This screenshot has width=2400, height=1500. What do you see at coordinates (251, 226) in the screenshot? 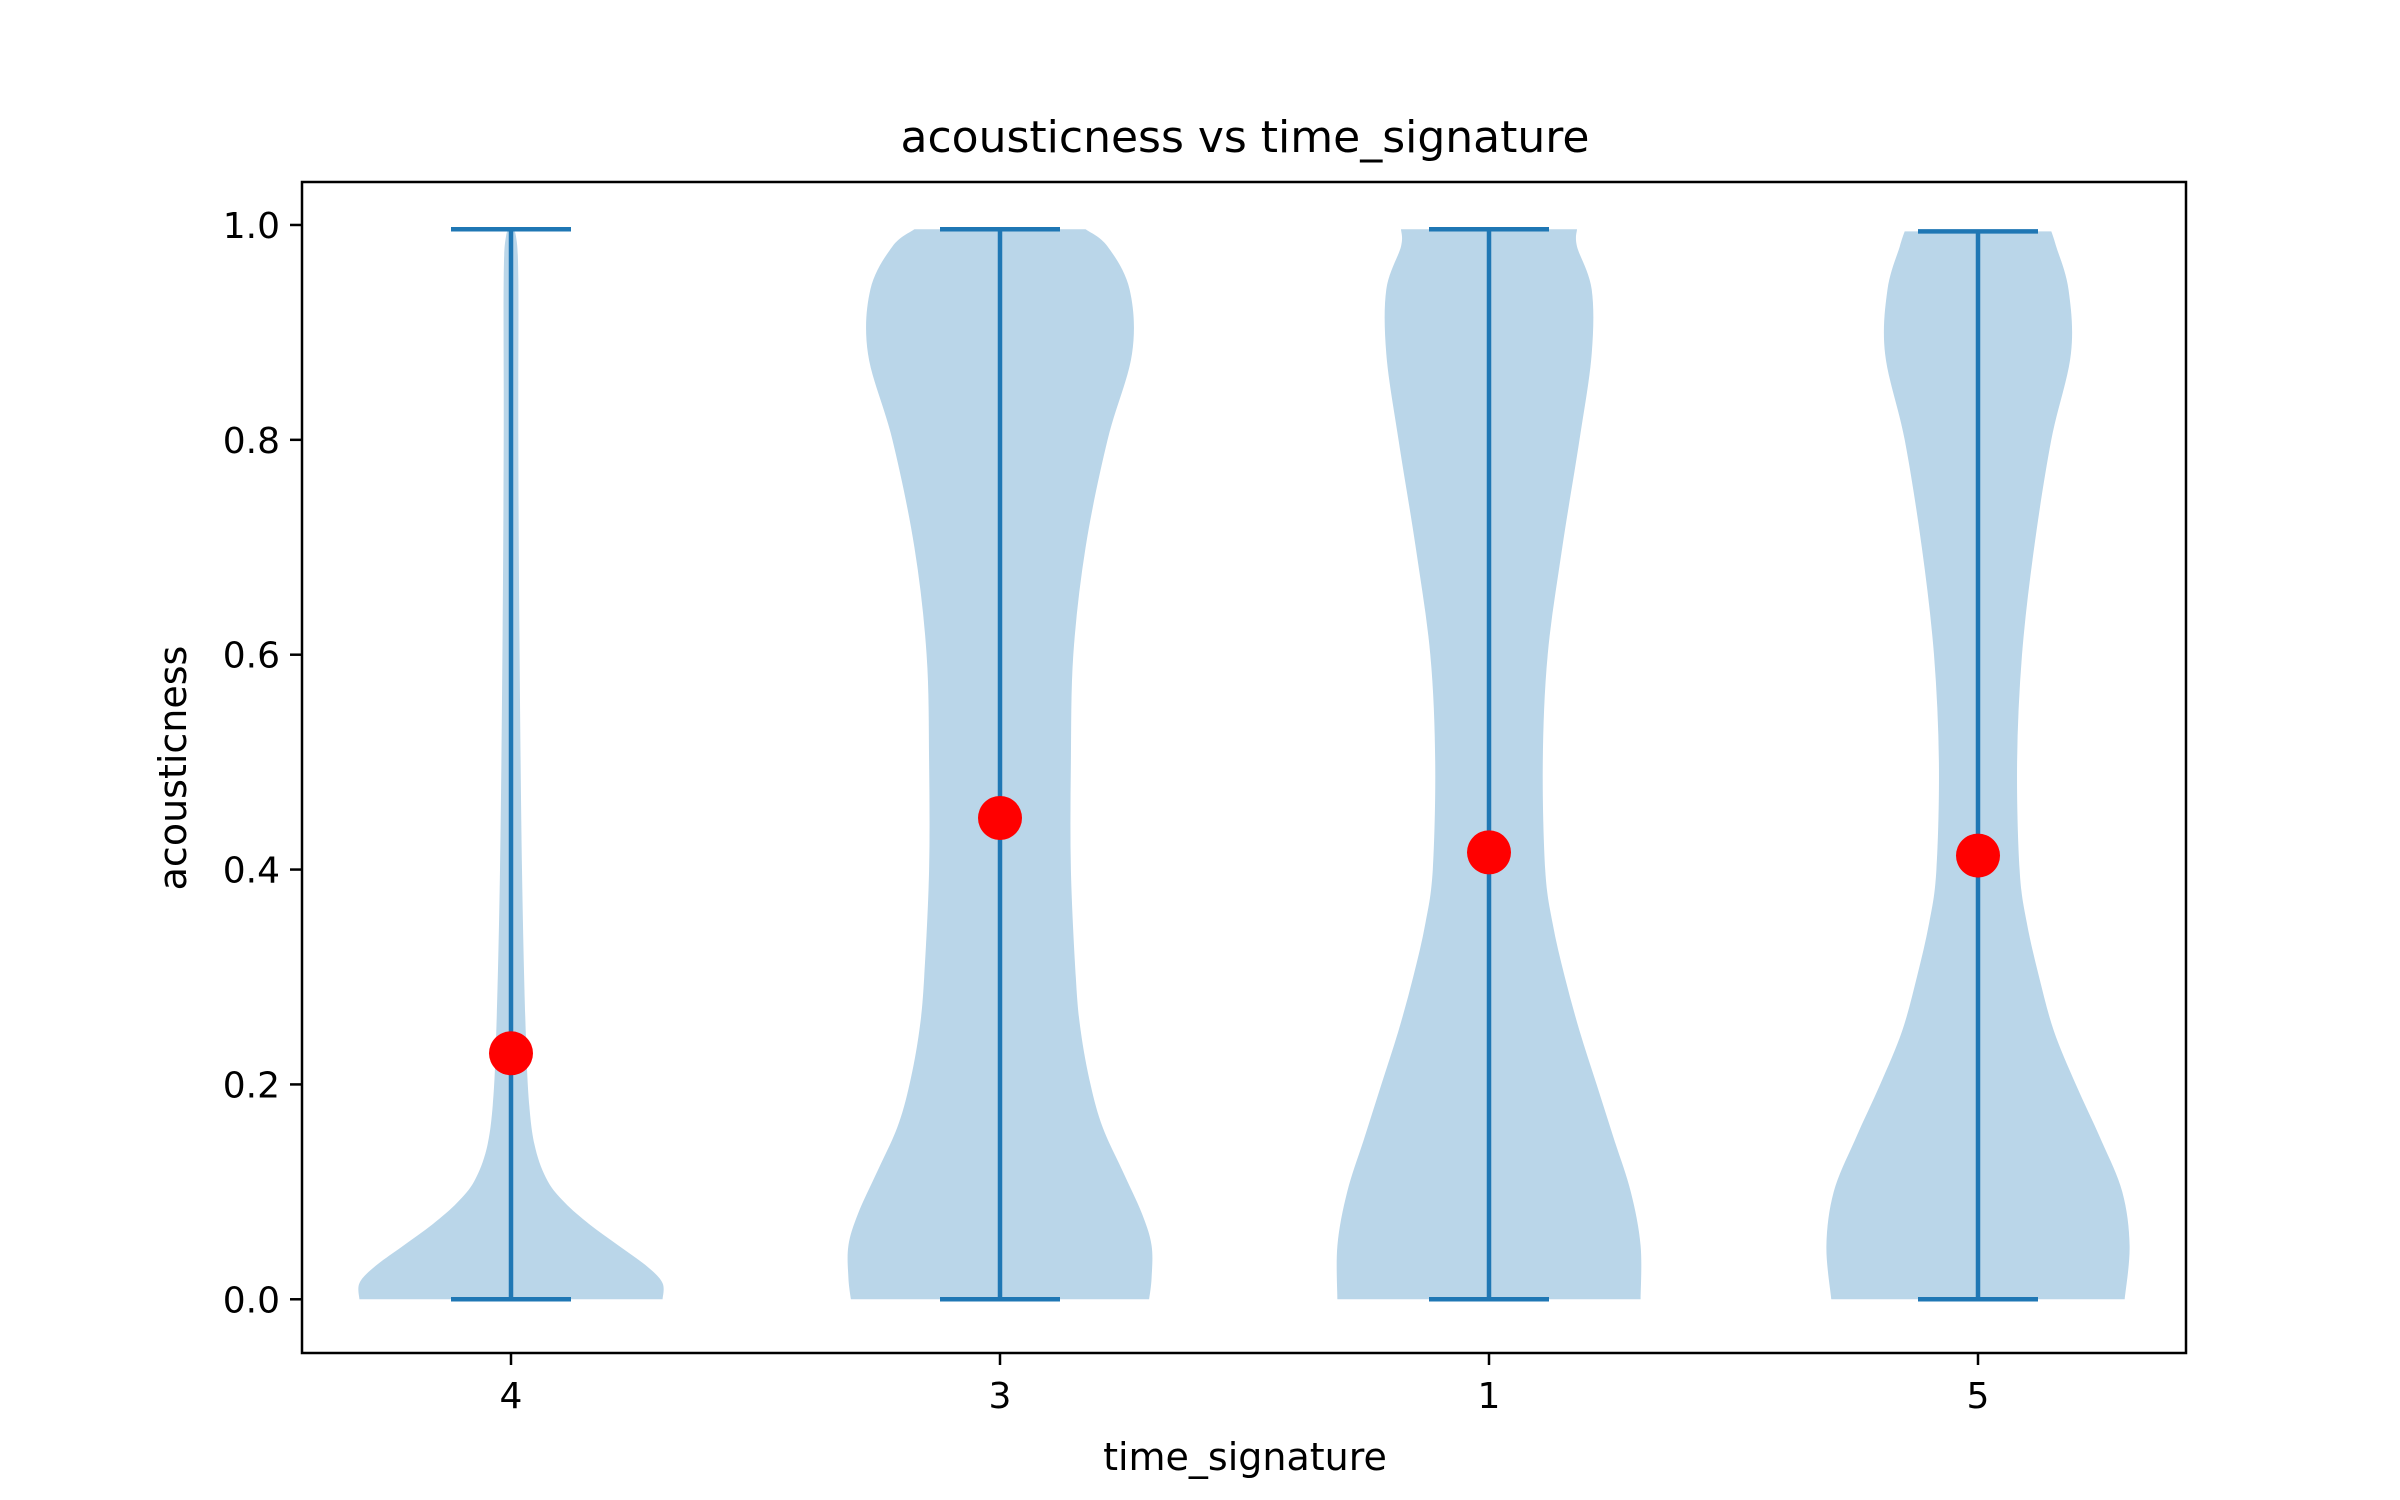
I see `y-tick-label: 1.0` at bounding box center [251, 226].